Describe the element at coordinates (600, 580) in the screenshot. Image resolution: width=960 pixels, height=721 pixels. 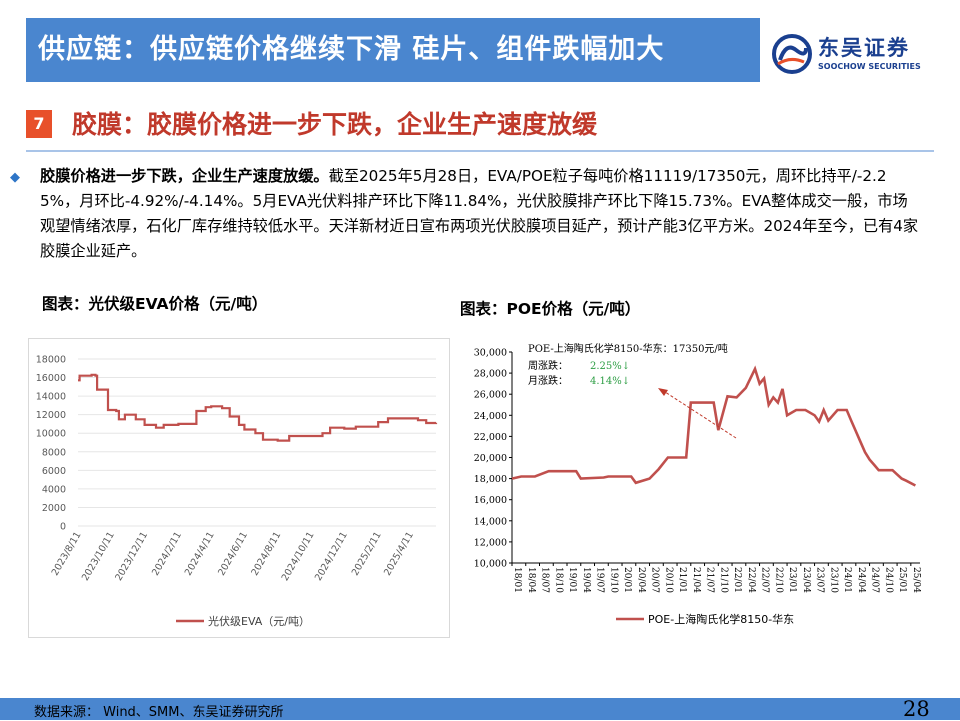
I see `poe-x-tick-label: 19/07` at that location.